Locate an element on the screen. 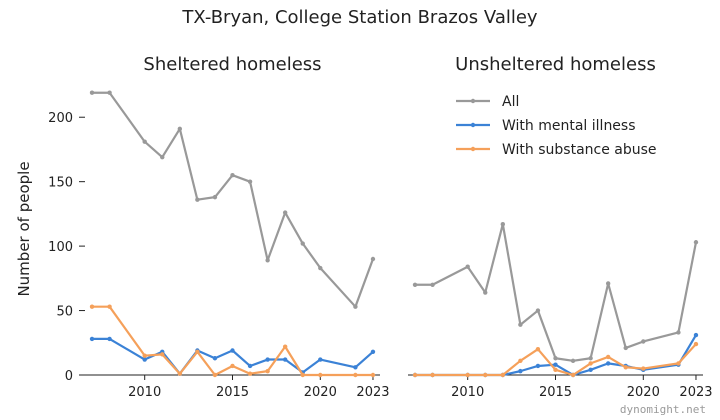 This screenshot has width=720, height=420. unsheltered-x-tick-label: 2010 is located at coordinates (467, 392).